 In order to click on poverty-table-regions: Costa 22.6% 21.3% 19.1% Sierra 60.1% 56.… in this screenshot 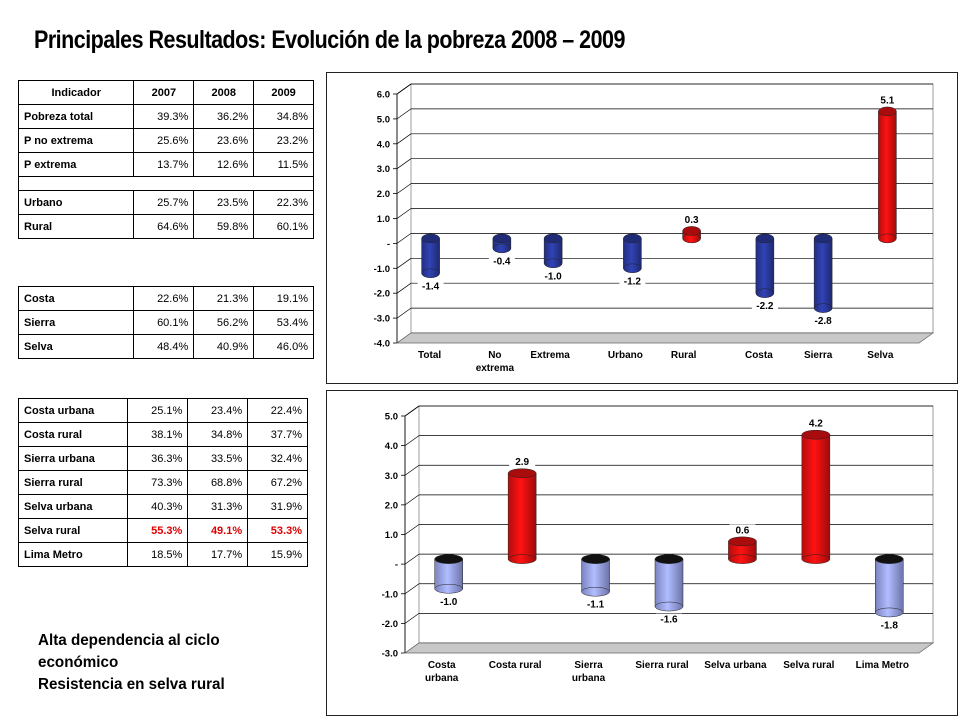, I will do `click(165, 322)`.